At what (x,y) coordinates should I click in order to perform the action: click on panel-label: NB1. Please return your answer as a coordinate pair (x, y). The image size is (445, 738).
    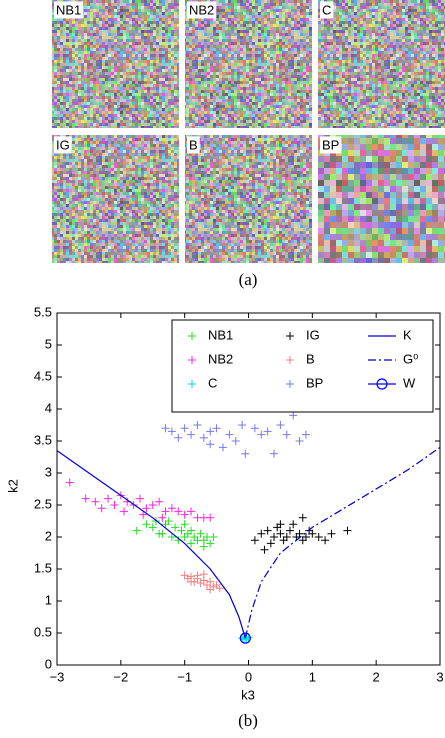
    Looking at the image, I should click on (68, 9).